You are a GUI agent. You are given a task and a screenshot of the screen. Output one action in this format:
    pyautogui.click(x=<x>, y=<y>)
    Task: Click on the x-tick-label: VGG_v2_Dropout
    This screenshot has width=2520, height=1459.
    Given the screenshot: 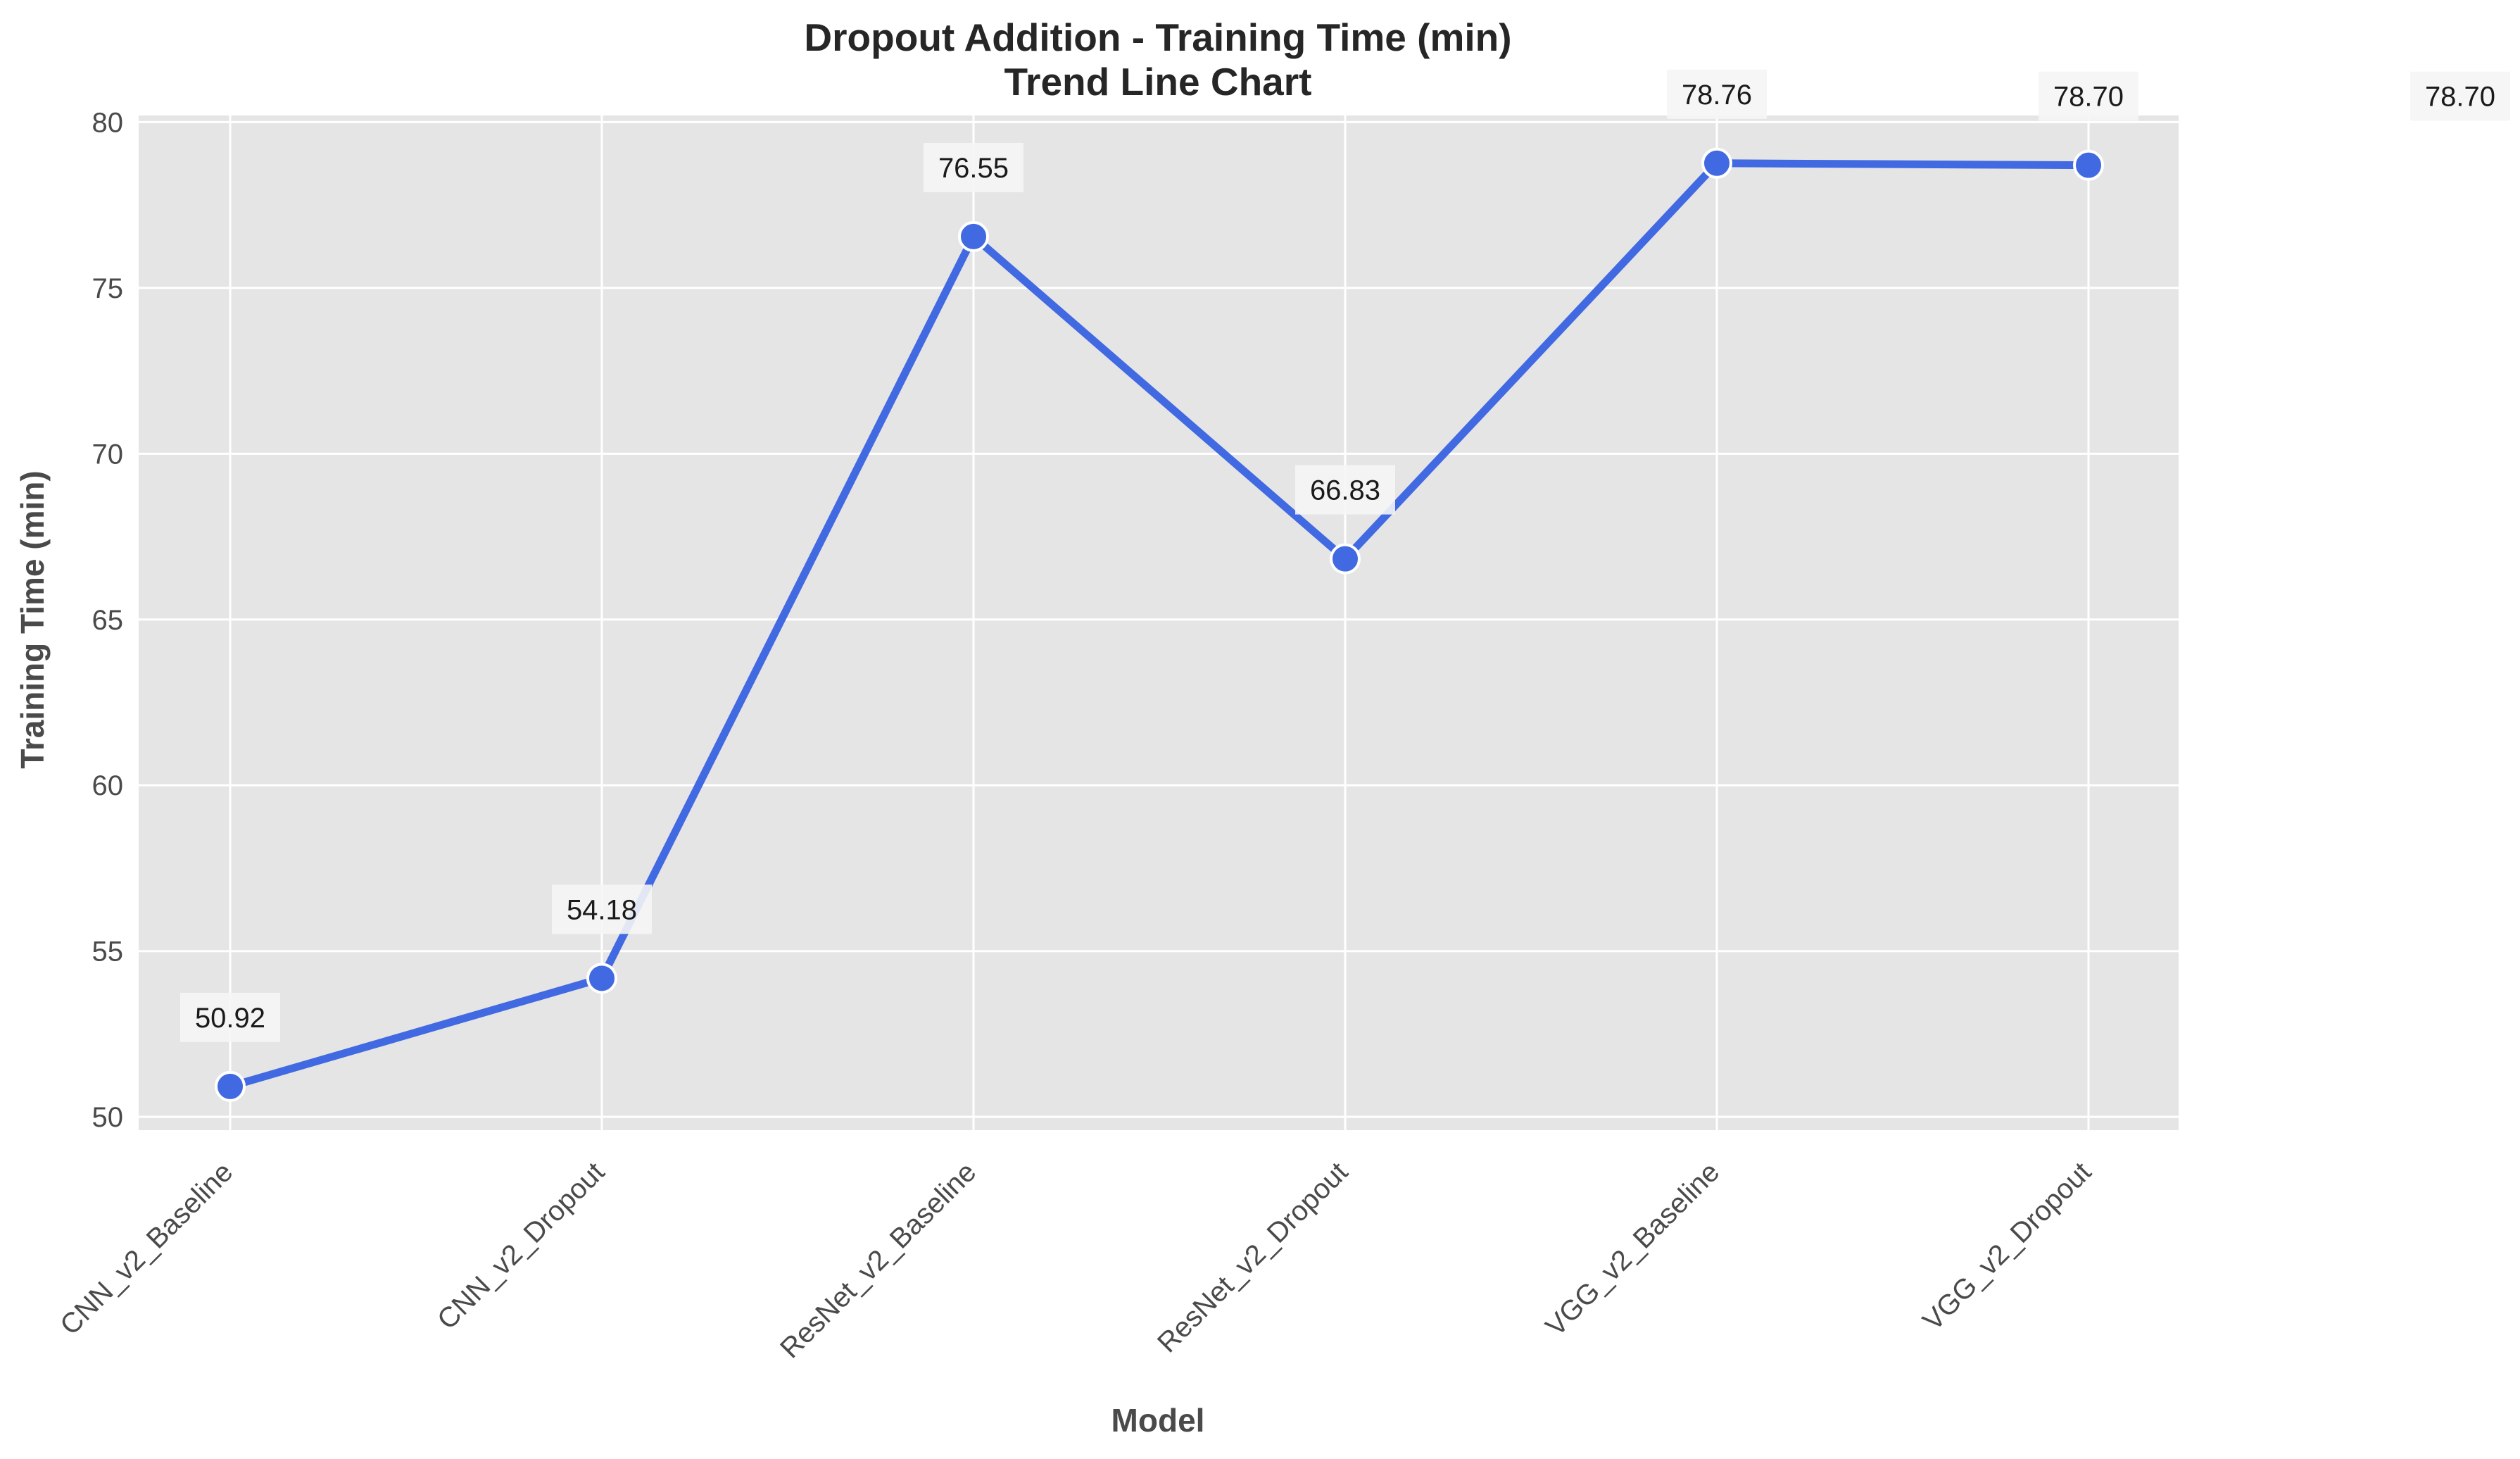 What is the action you would take?
    pyautogui.click(x=2007, y=1246)
    